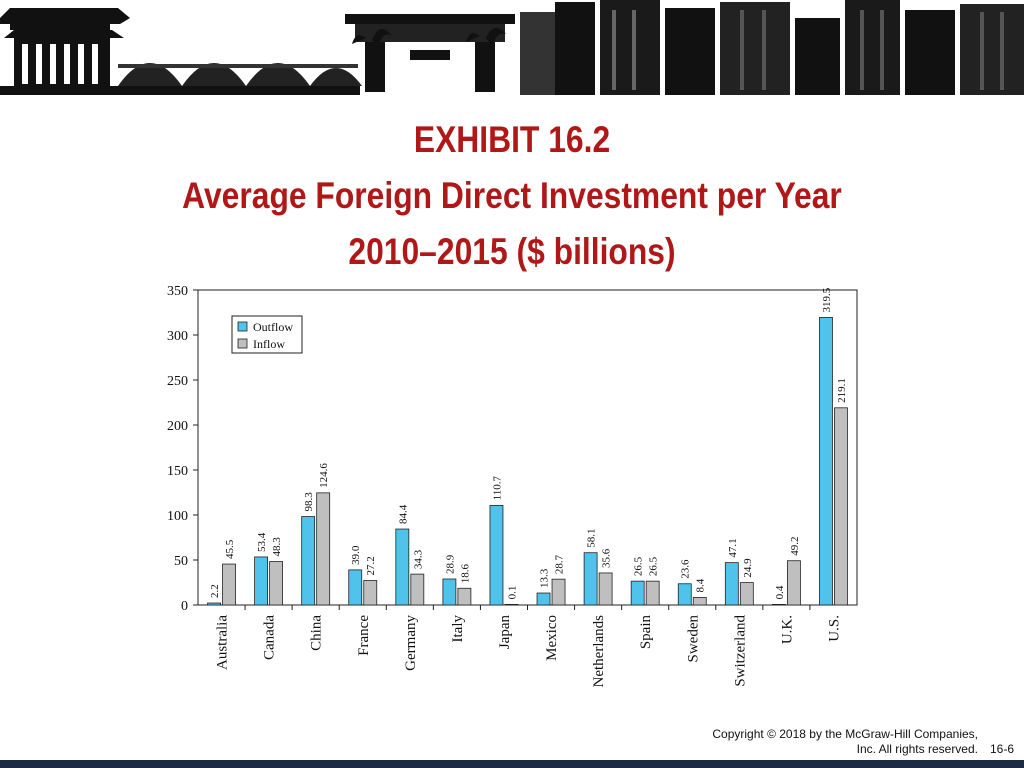  Describe the element at coordinates (402, 567) in the screenshot. I see `bar-outflow-germany` at that location.